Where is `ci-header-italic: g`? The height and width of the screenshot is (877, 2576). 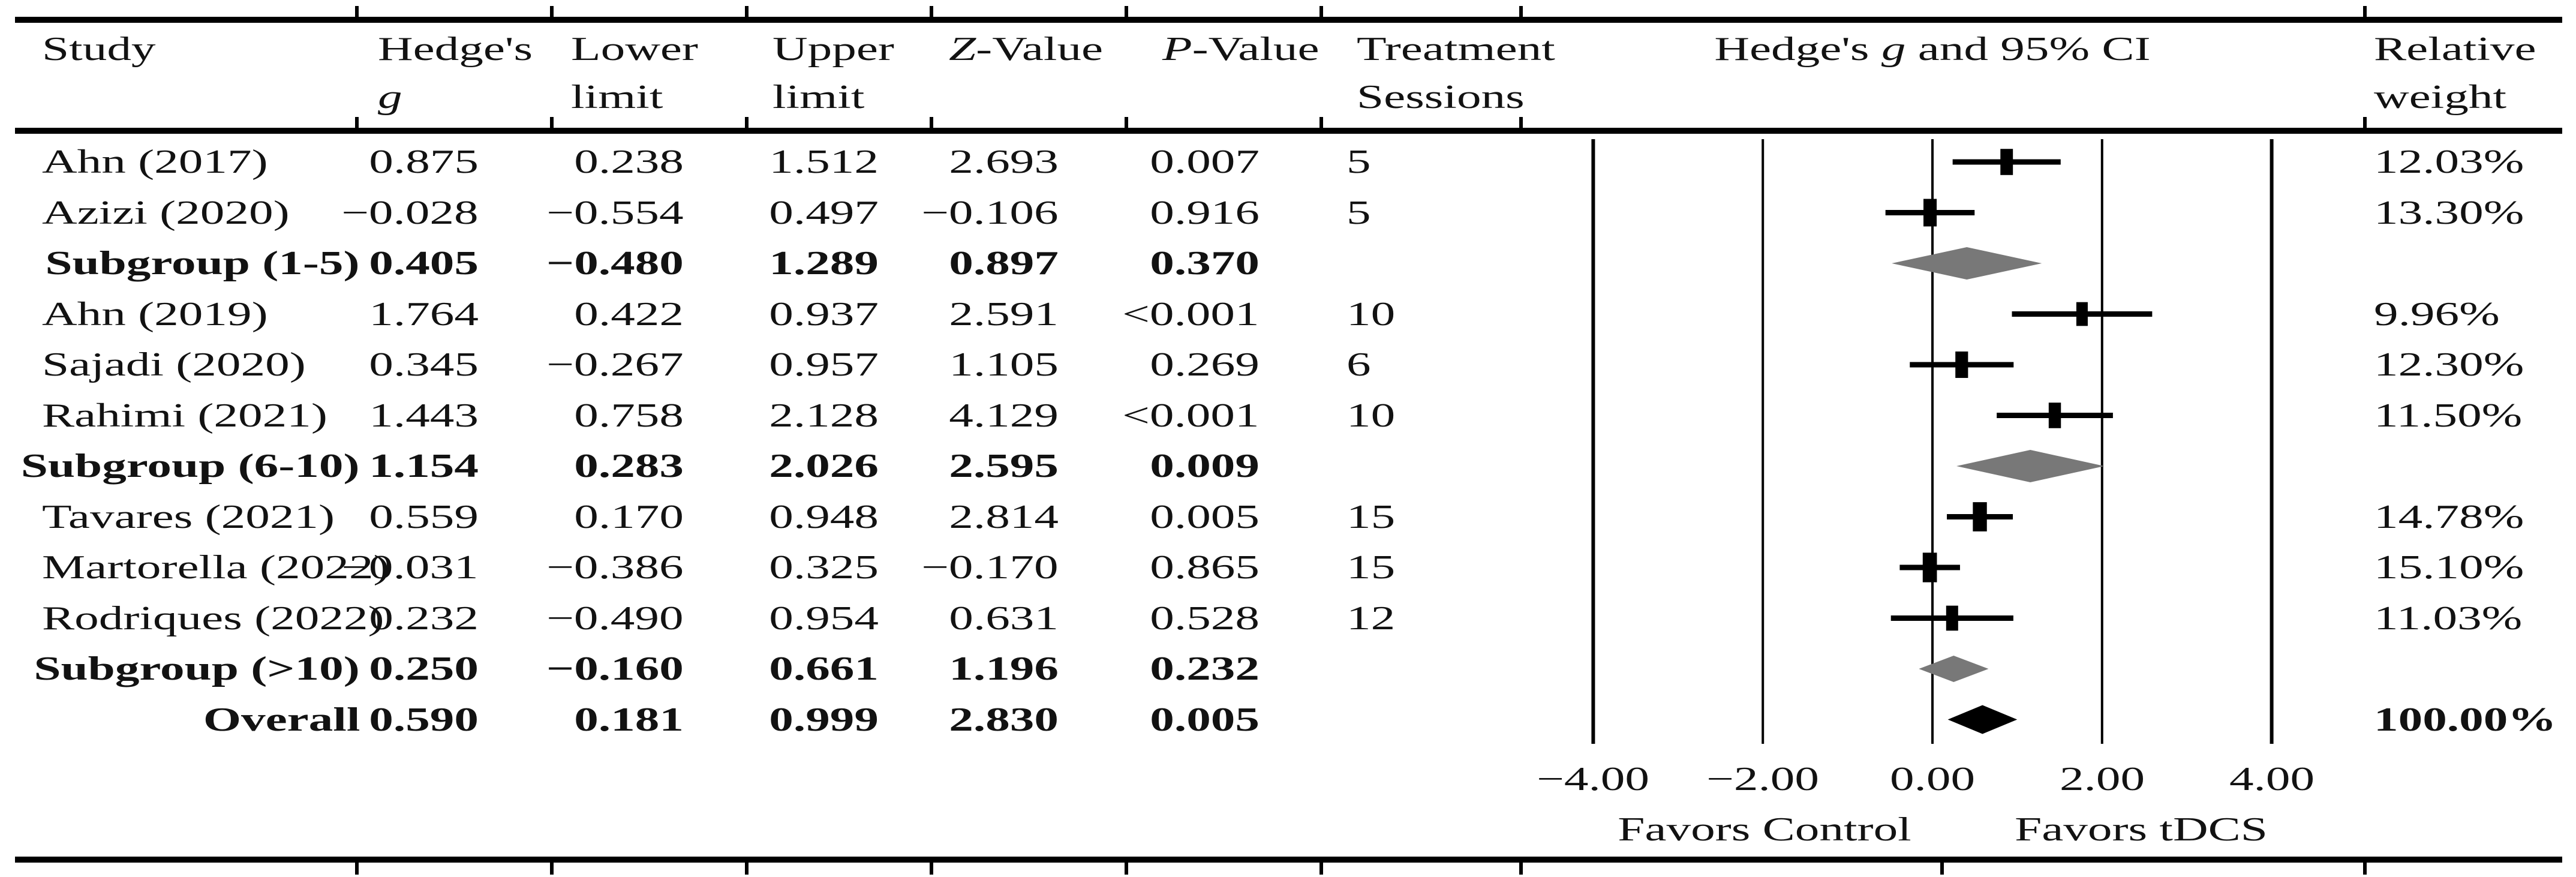
ci-header-italic: g is located at coordinates (1894, 49).